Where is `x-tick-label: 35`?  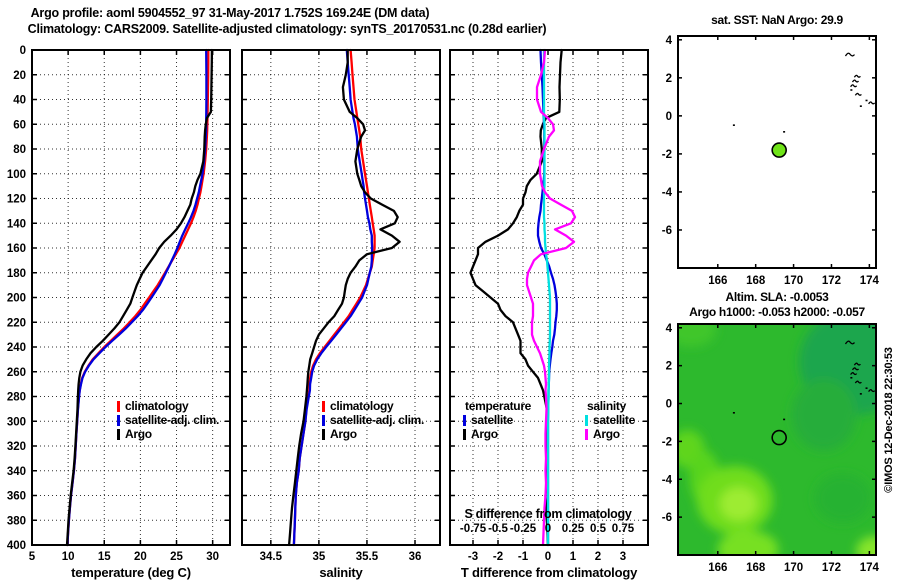 x-tick-label: 35 is located at coordinates (318, 557).